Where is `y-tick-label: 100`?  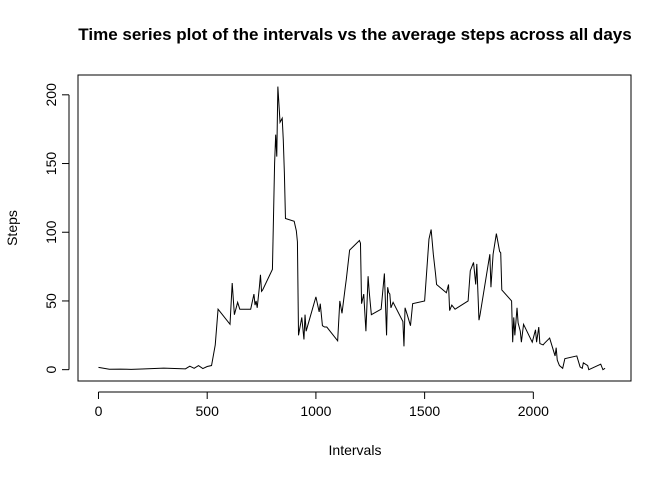
y-tick-label: 100 is located at coordinates (51, 232).